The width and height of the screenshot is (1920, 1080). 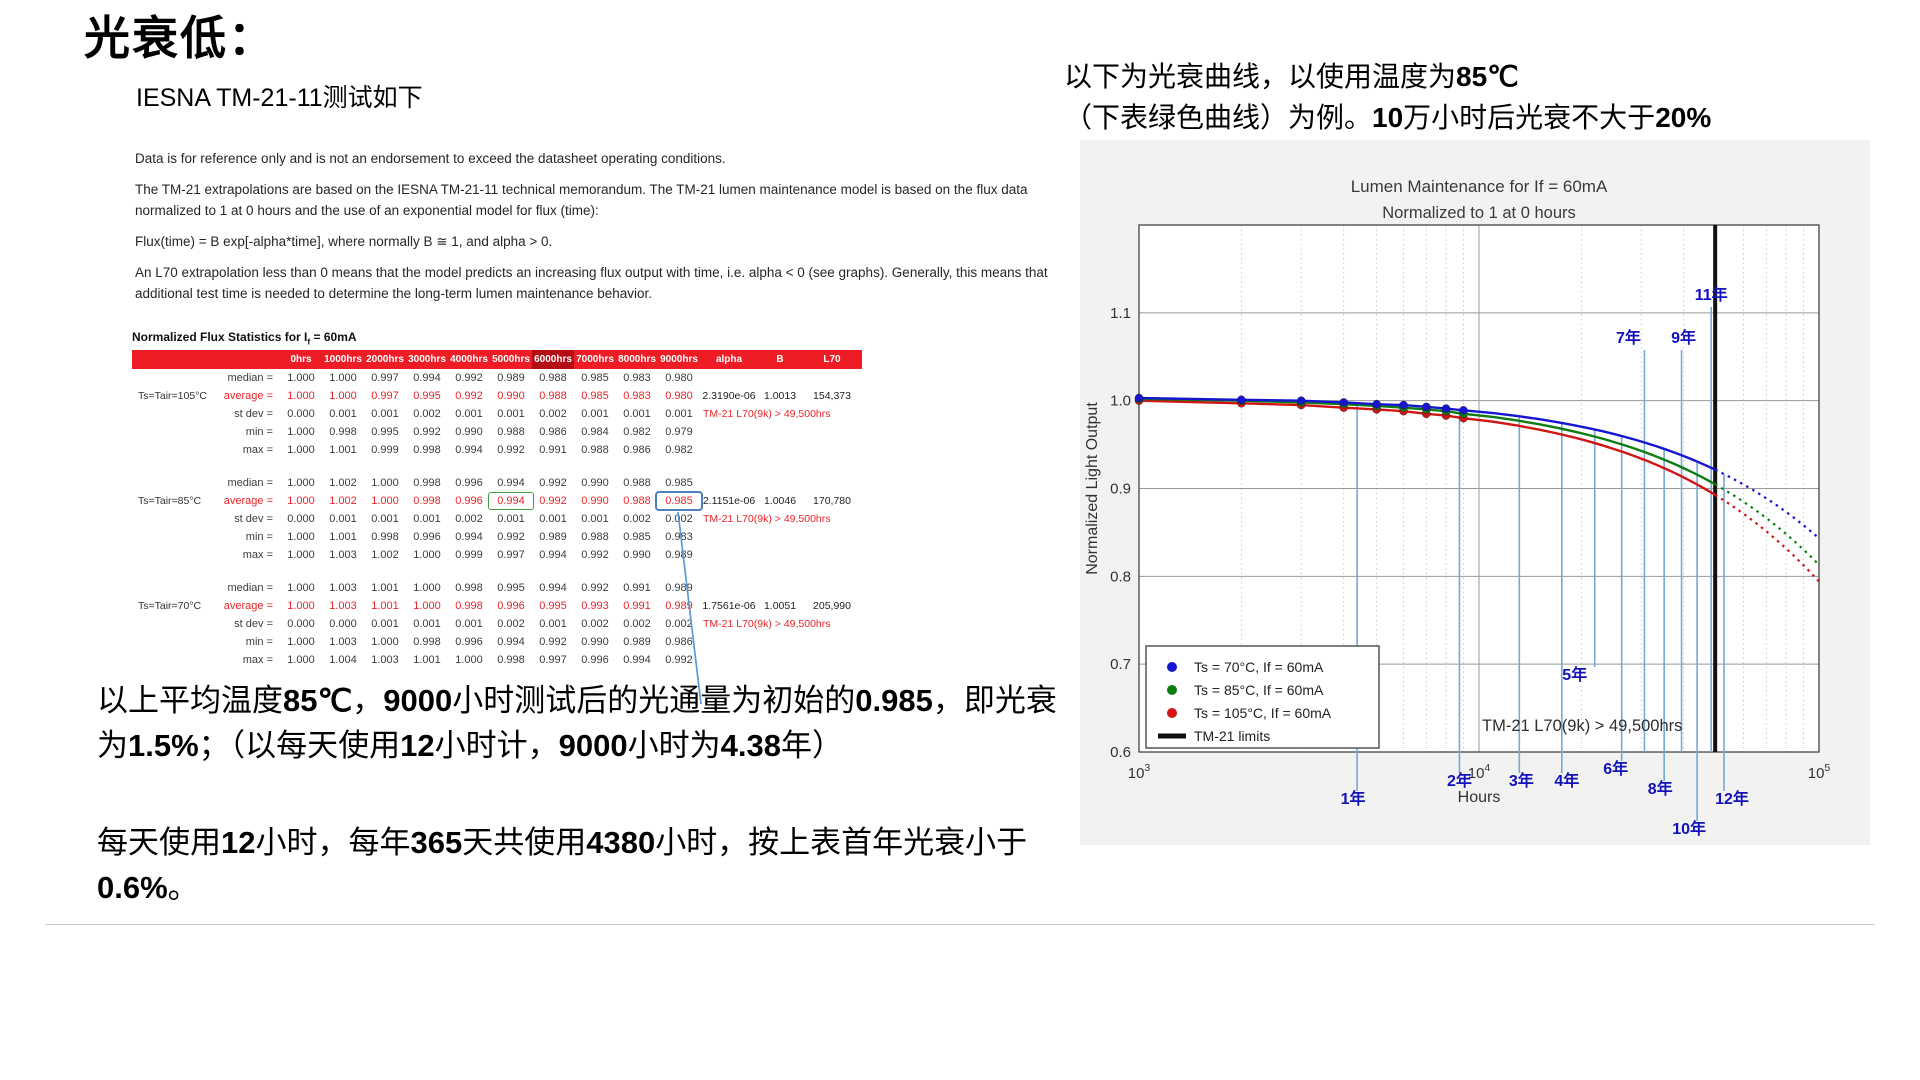 What do you see at coordinates (1120, 313) in the screenshot?
I see `svg-text: 1.1` at bounding box center [1120, 313].